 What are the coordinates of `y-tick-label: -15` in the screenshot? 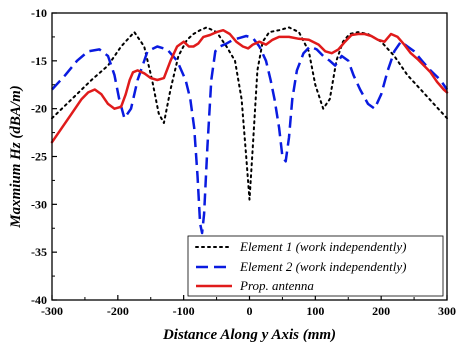 It's located at (39, 61).